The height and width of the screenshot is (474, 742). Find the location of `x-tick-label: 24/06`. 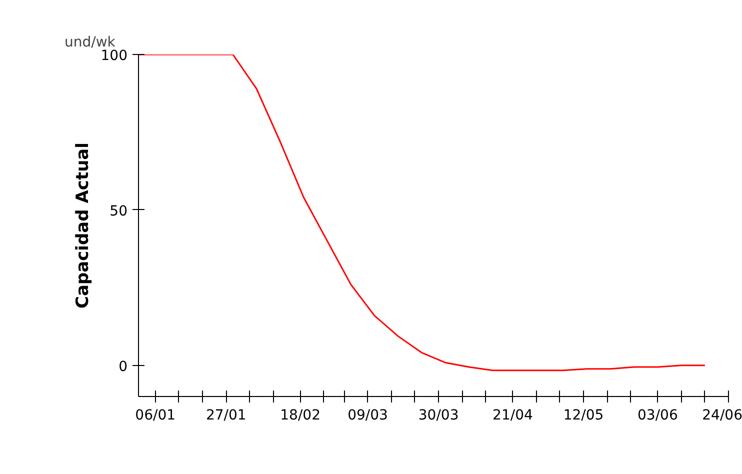

x-tick-label: 24/06 is located at coordinates (722, 416).